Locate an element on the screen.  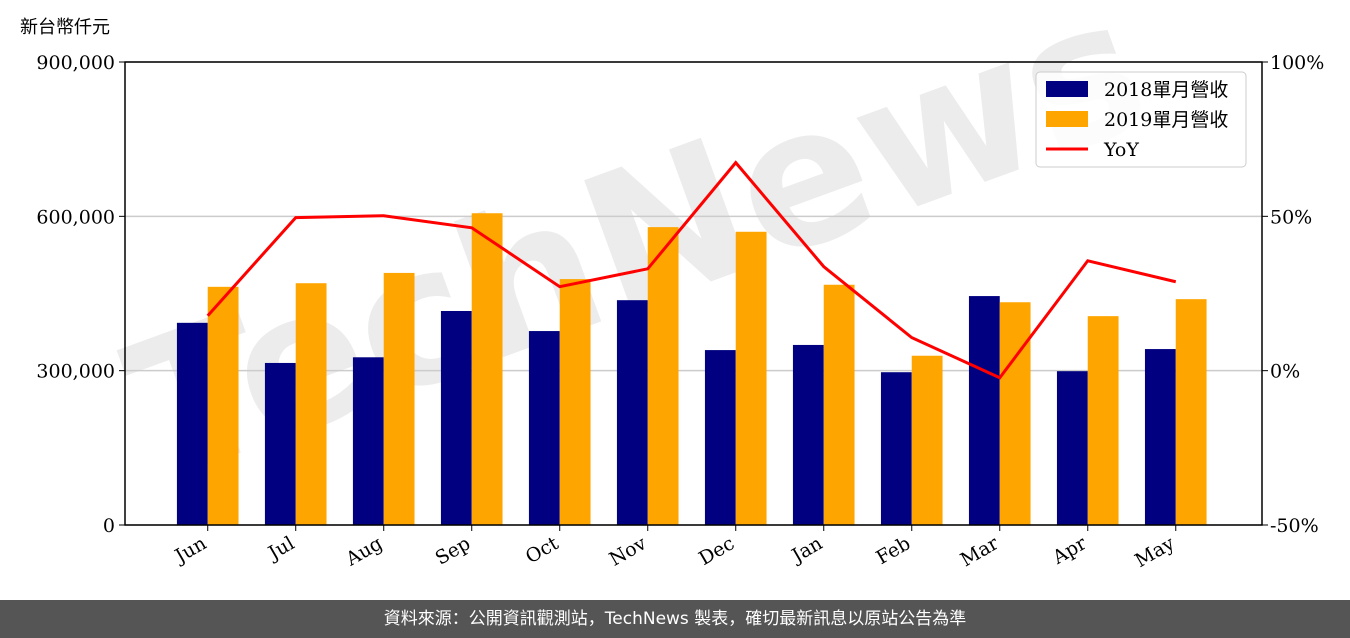
legend-box is located at coordinates (1141, 119).